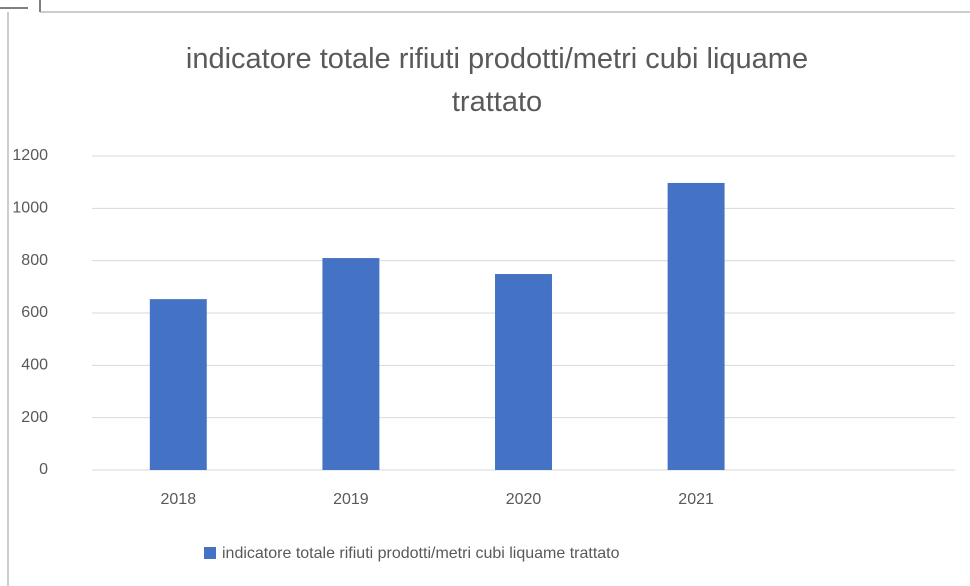 Image resolution: width=970 pixels, height=586 pixels. I want to click on y-tick-label: 600, so click(34, 312).